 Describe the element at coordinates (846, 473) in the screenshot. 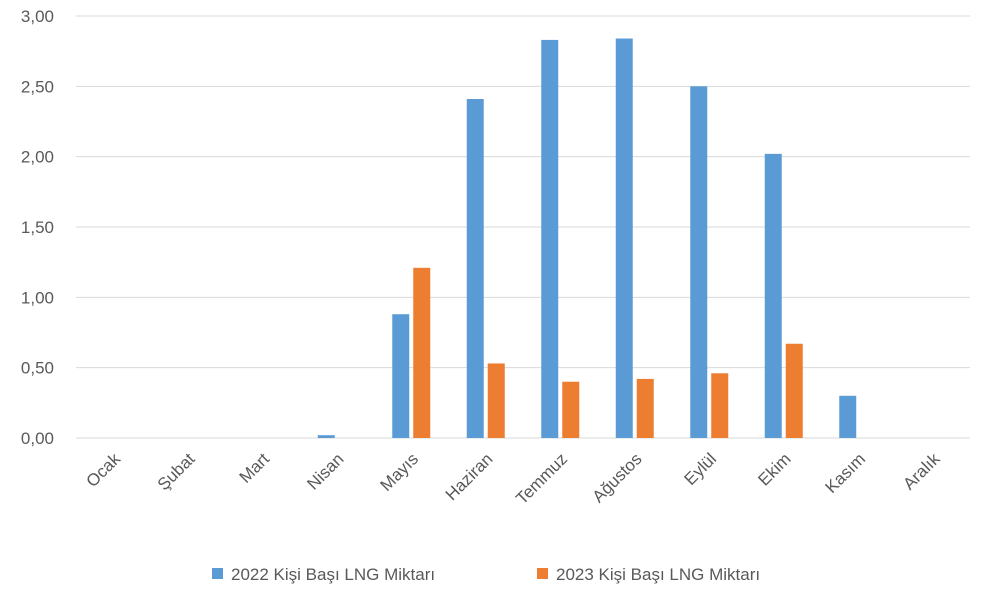

I see `x-tick-label: Kasım` at that location.